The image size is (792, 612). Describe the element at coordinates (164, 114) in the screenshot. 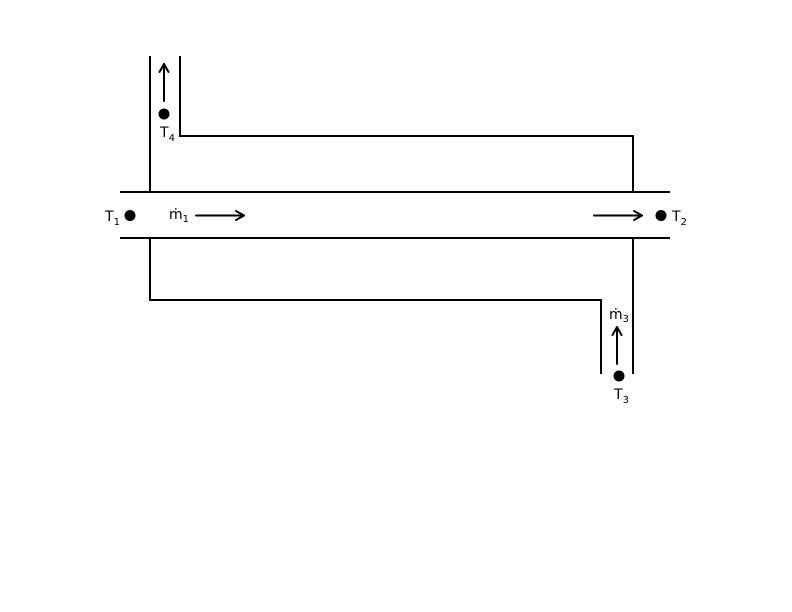

I see `temperature-point-t4` at that location.